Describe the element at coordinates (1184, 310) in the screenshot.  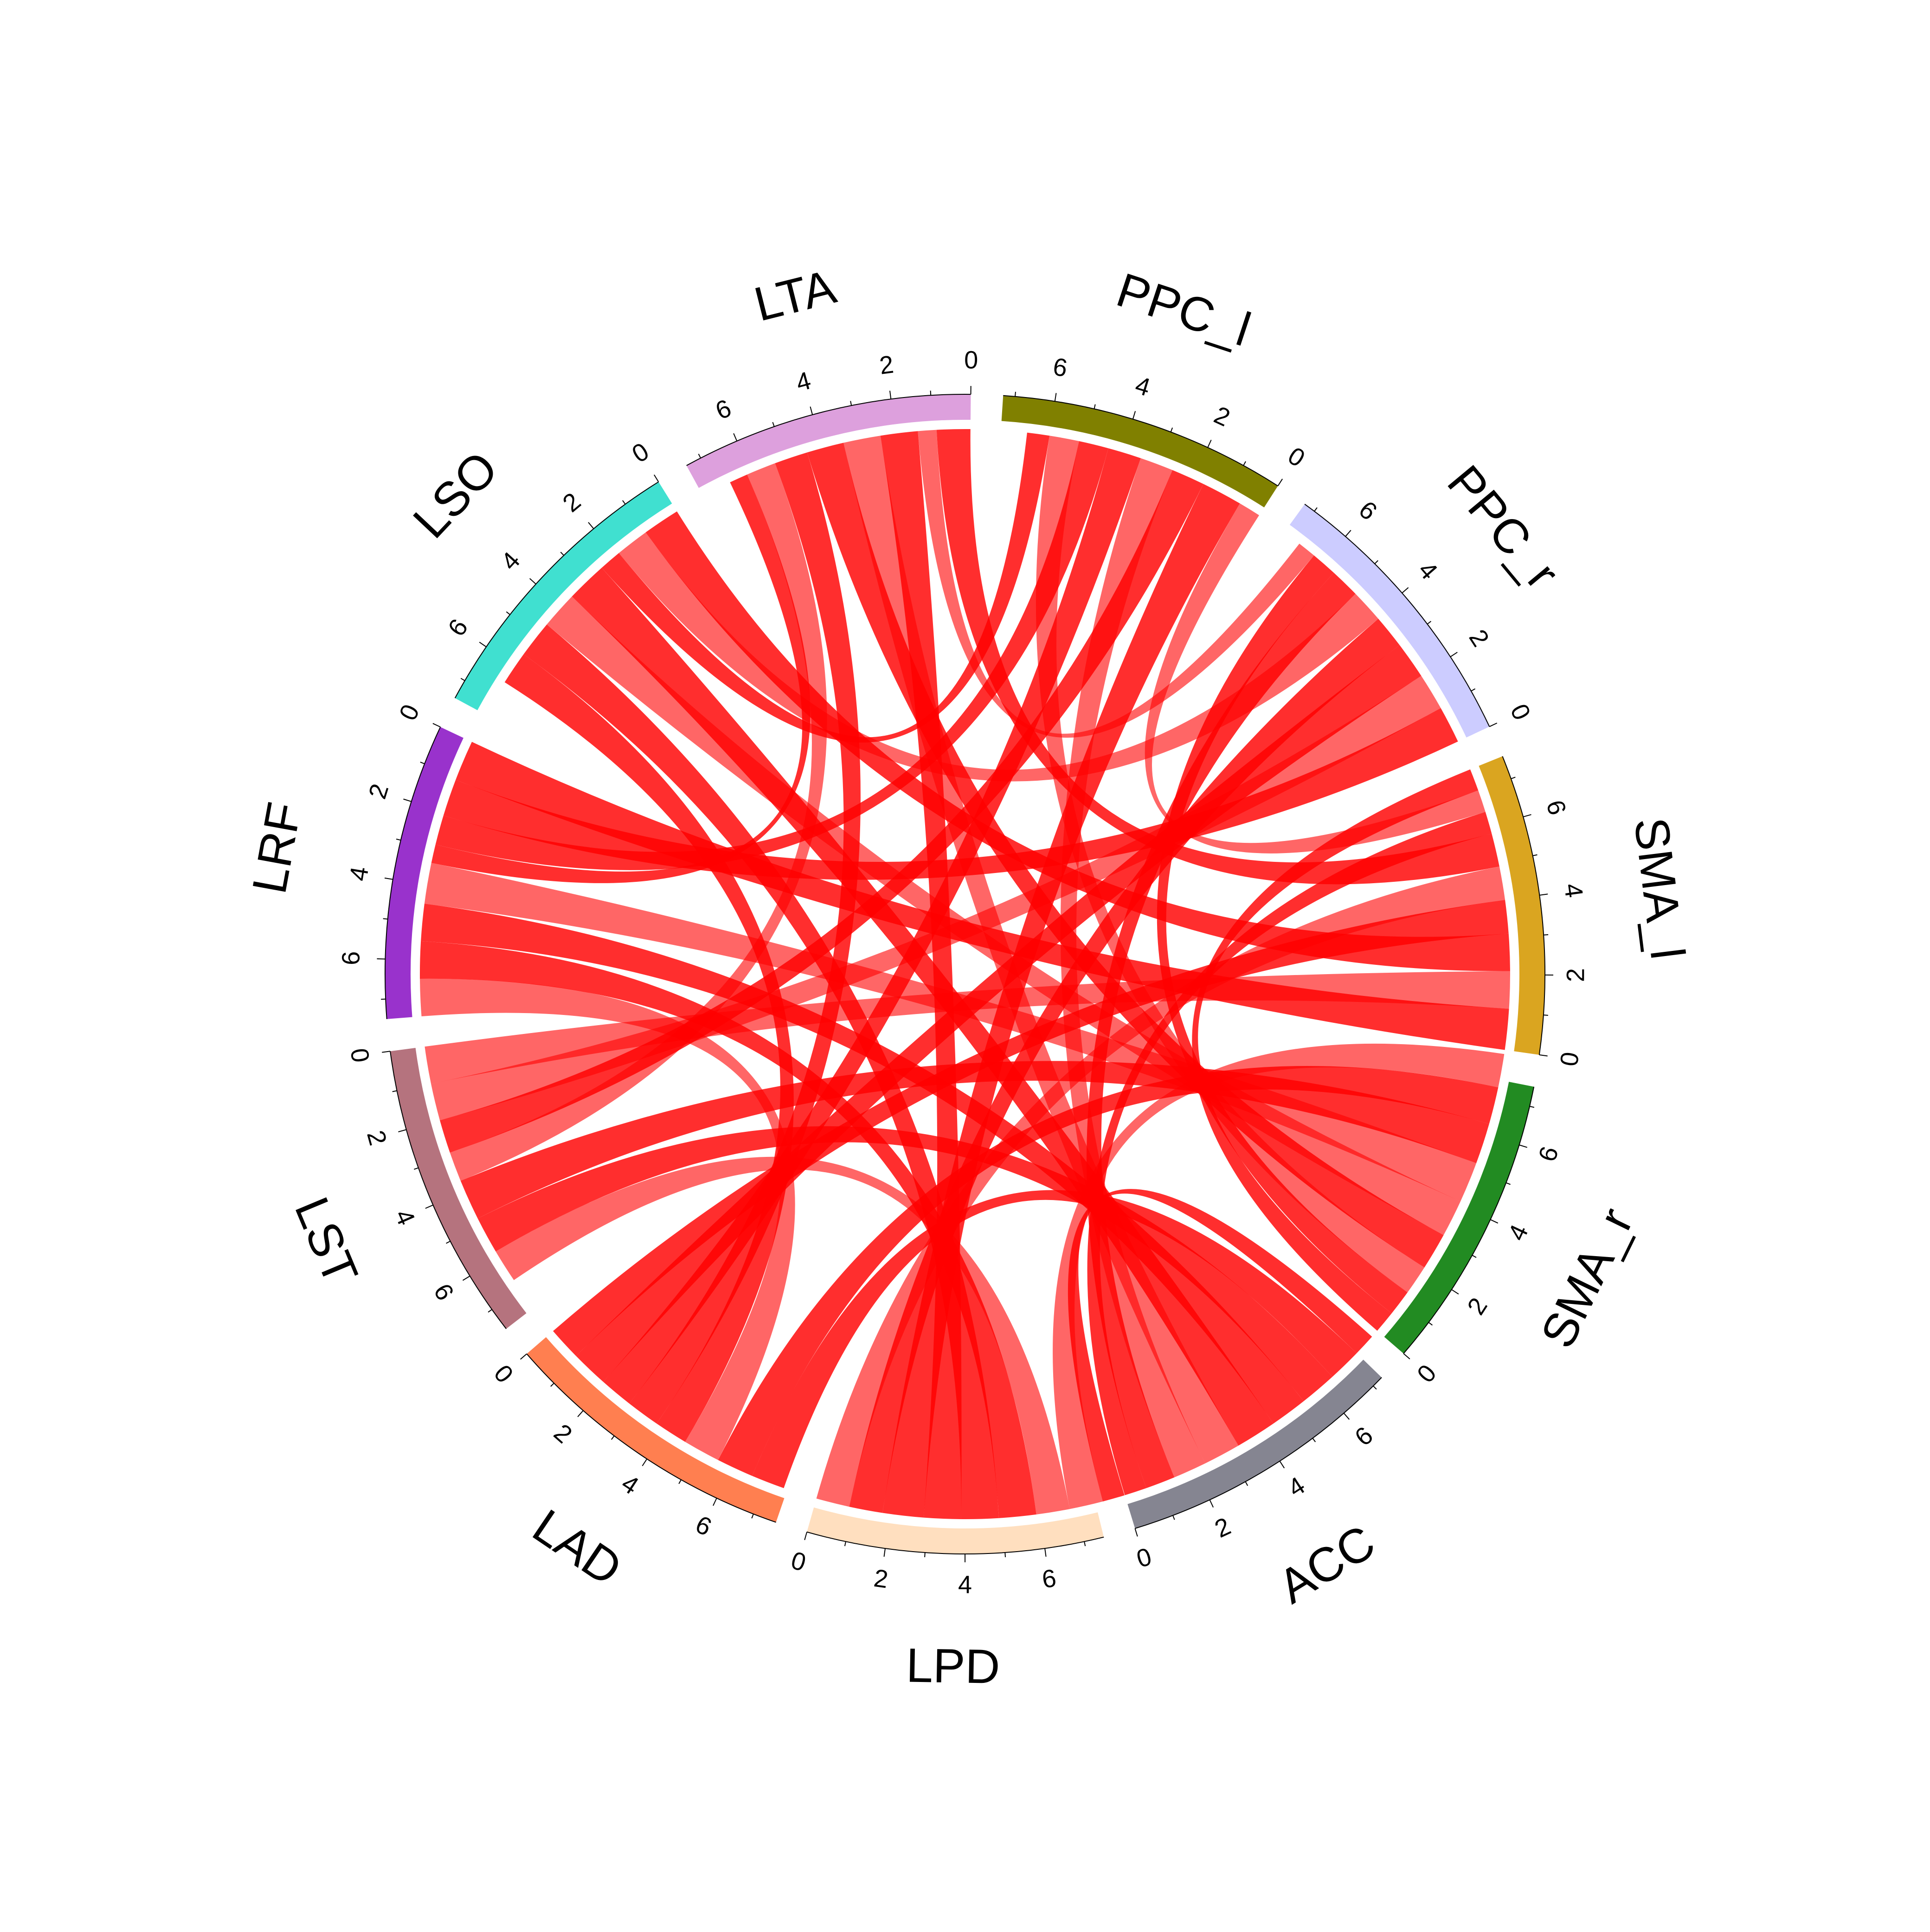
I see `sector-name-label: PPC_l` at that location.